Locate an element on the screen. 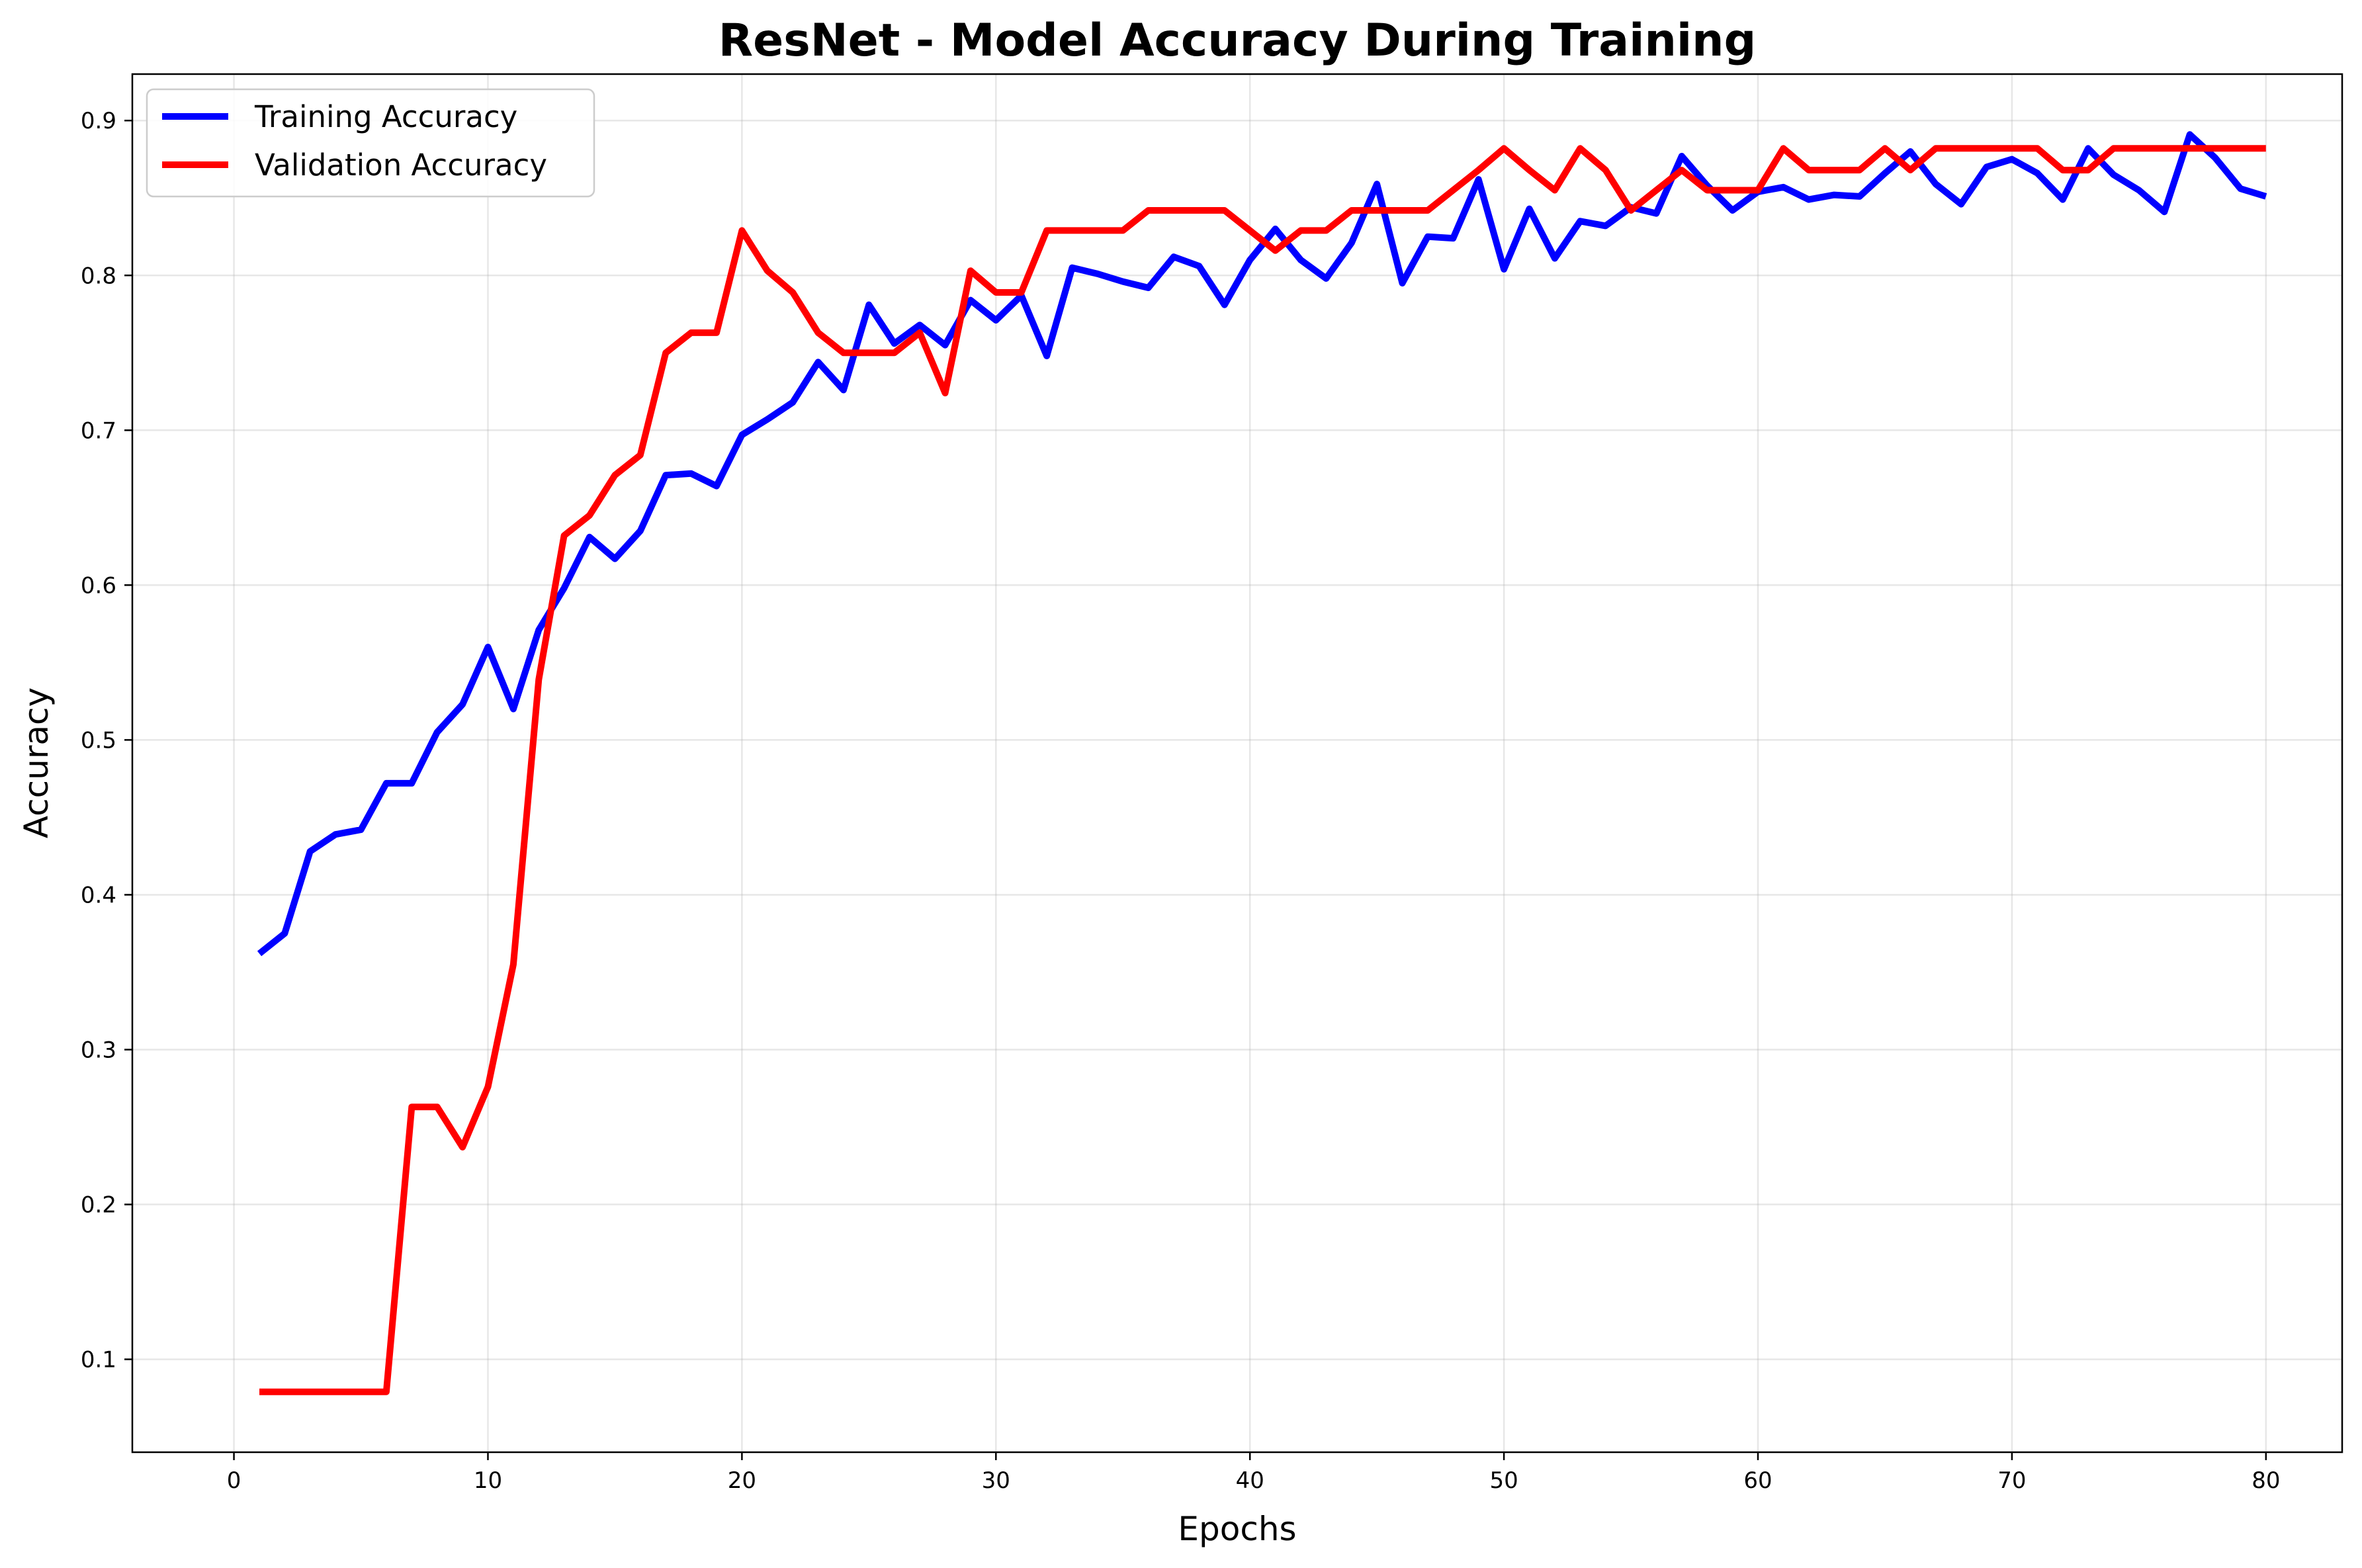 The image size is (2362, 1568). legend: Training Accuracy Validation Accuracy is located at coordinates (370, 143).